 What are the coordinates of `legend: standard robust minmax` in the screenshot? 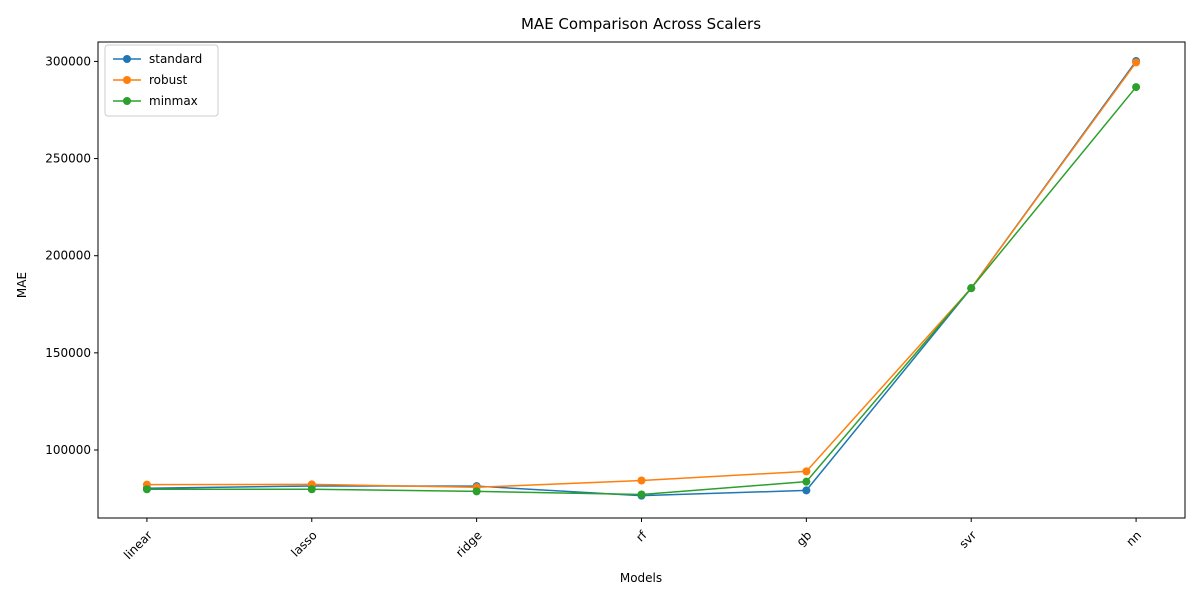 It's located at (161, 80).